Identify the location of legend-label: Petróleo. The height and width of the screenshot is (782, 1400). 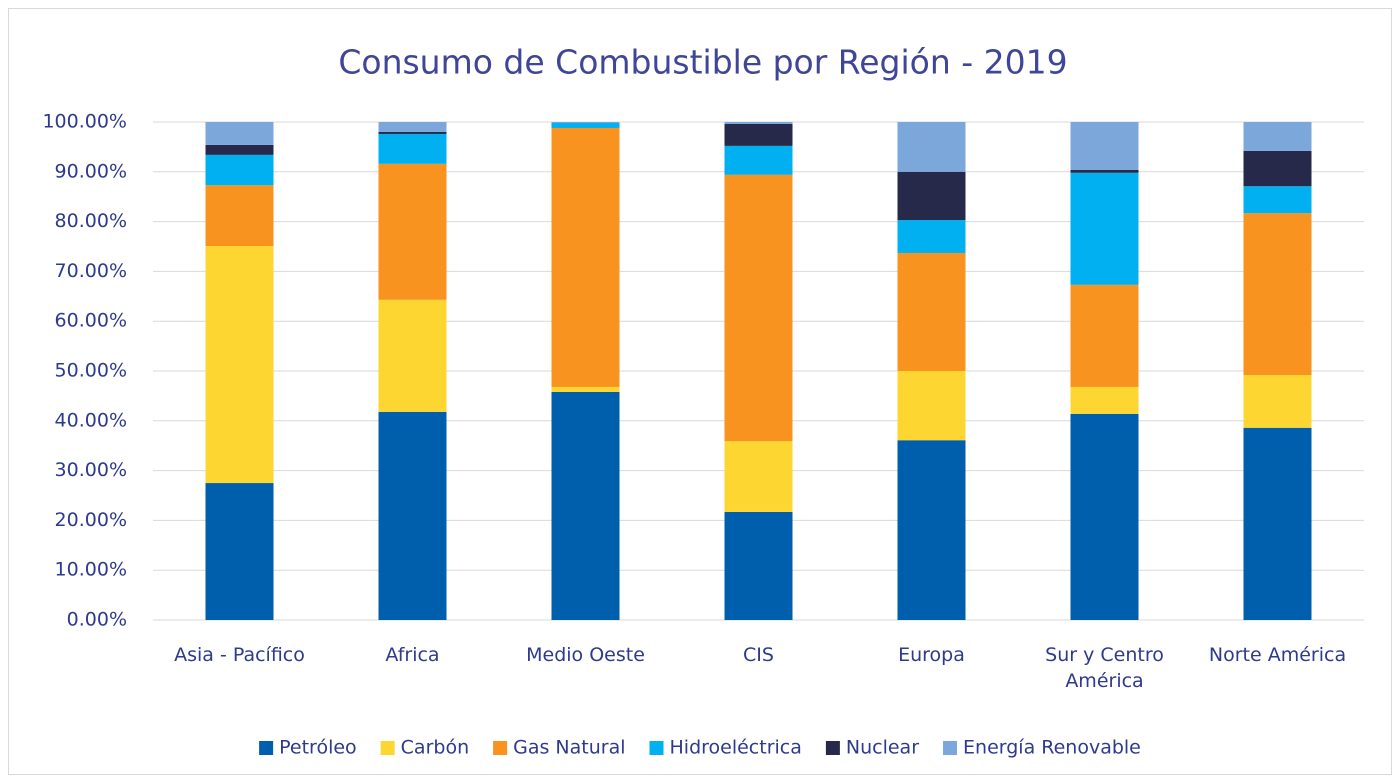
(318, 748).